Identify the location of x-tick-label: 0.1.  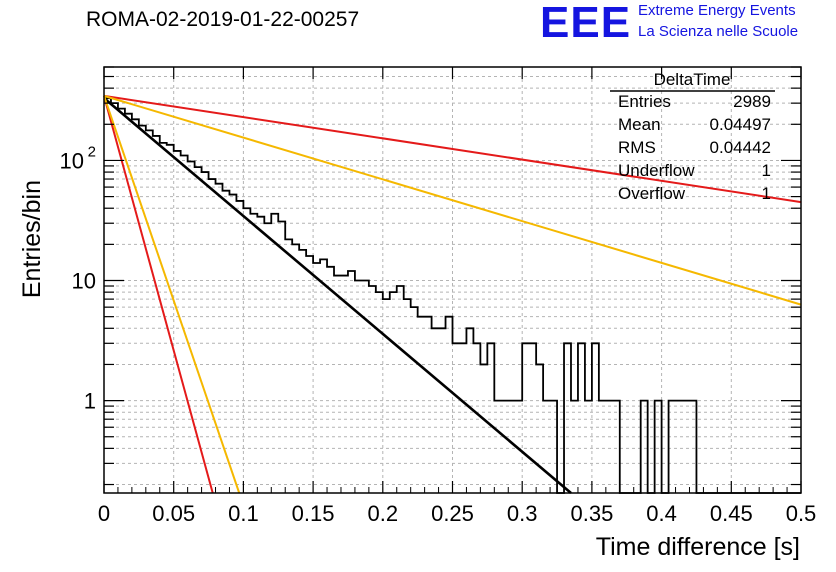
(243, 513).